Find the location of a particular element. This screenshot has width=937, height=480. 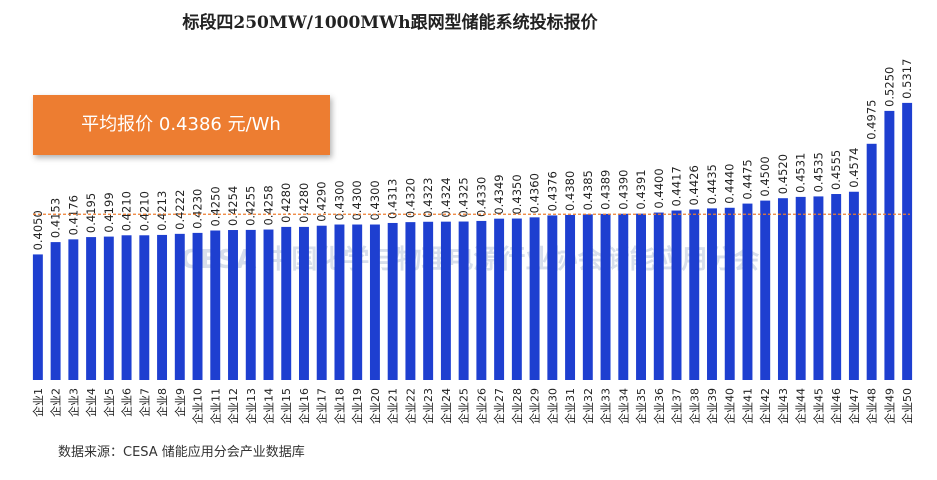

value-label: 0.4360 is located at coordinates (535, 193).